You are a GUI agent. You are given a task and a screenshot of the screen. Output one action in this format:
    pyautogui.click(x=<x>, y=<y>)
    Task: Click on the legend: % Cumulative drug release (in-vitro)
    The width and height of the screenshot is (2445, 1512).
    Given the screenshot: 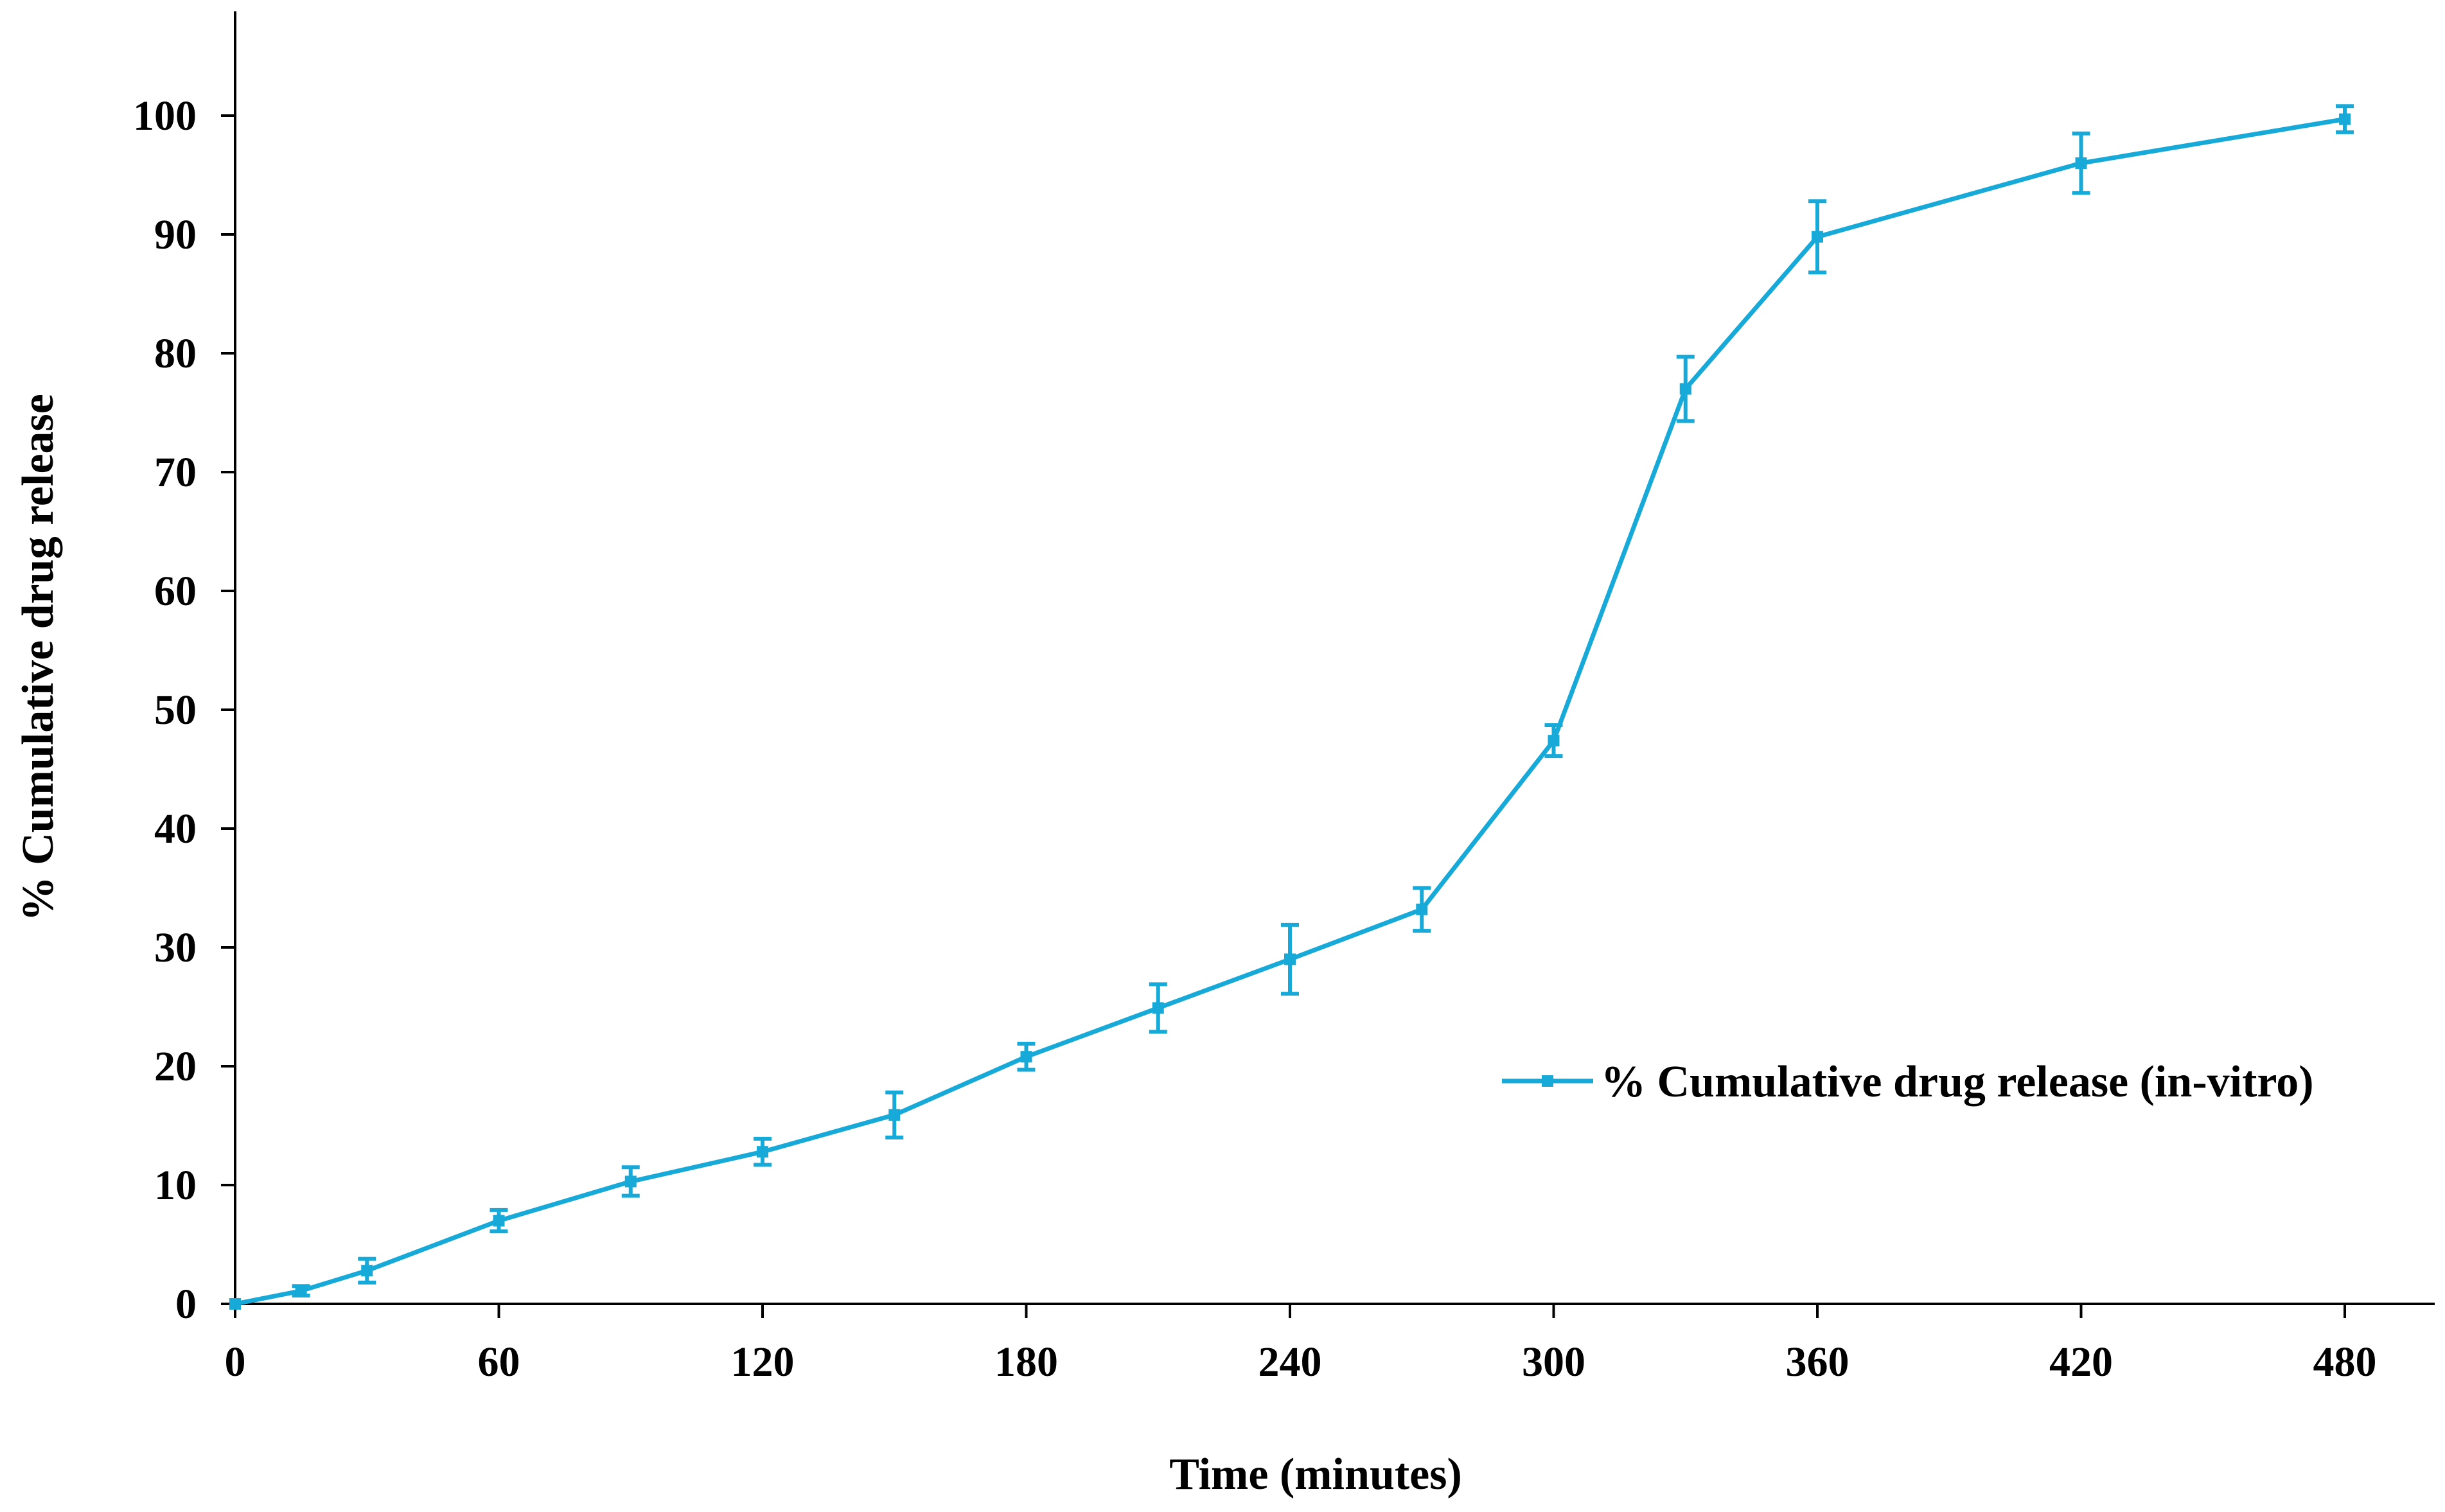 What is the action you would take?
    pyautogui.click(x=1908, y=1082)
    